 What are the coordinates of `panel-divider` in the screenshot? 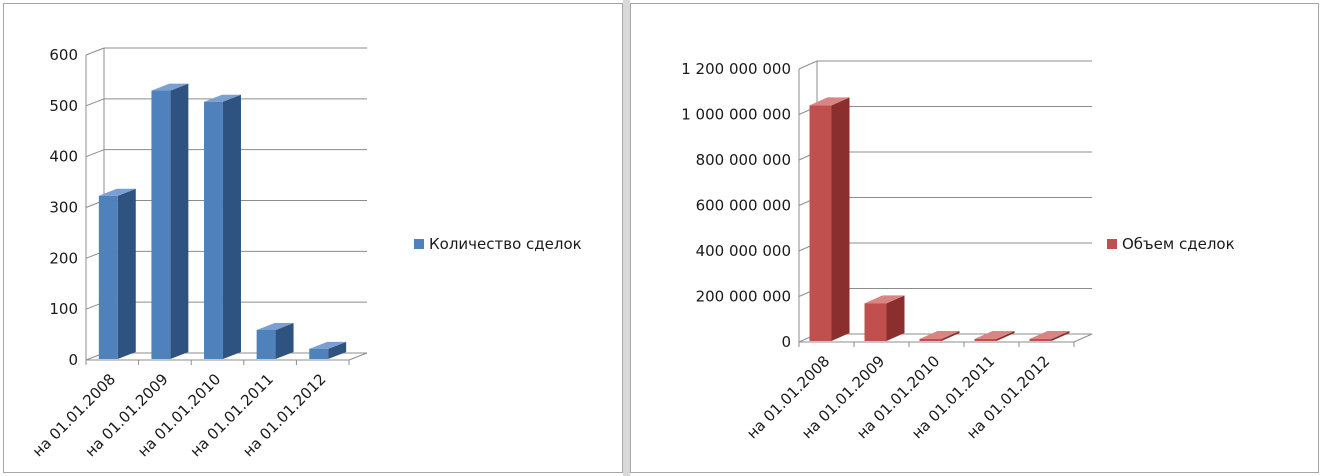 It's located at (626, 238).